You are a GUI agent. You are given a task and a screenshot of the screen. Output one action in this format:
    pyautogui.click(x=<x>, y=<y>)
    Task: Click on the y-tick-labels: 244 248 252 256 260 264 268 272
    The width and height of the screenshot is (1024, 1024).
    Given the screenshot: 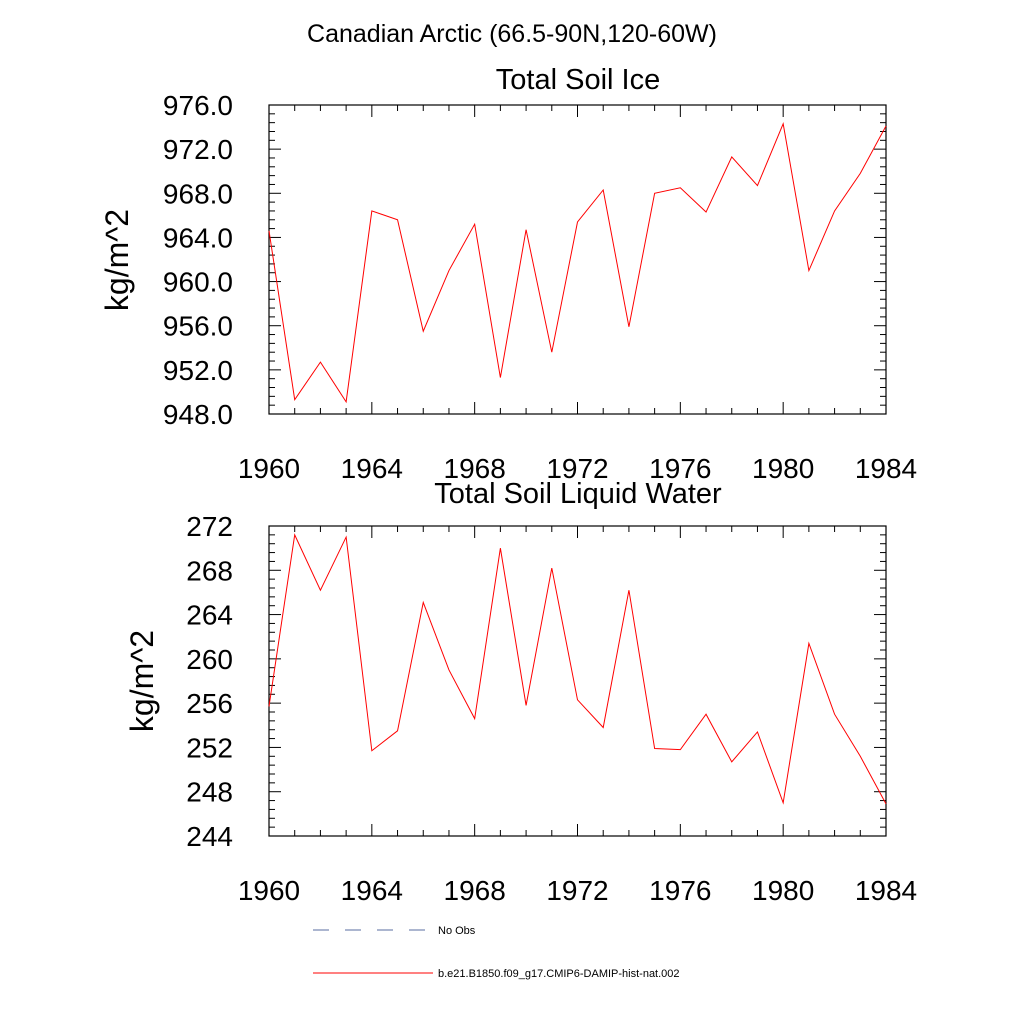 What is the action you would take?
    pyautogui.click(x=209, y=681)
    